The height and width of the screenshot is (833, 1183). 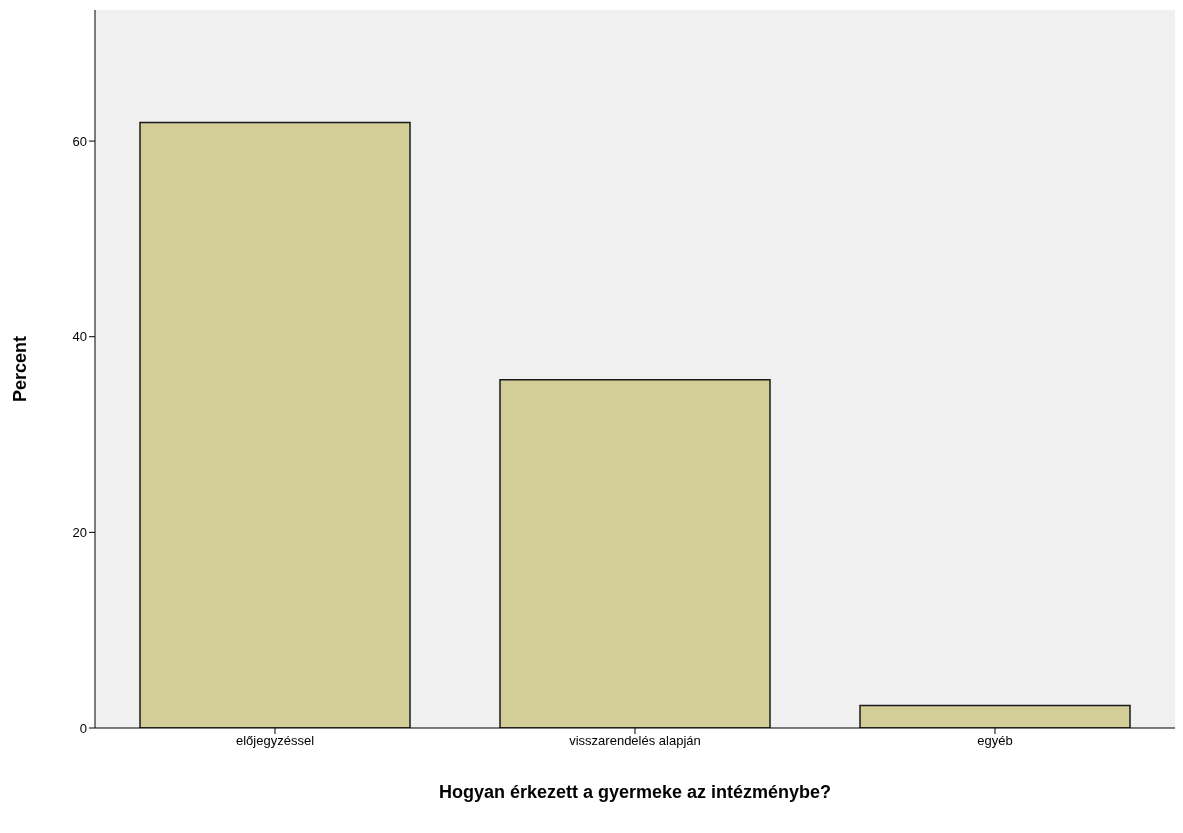 What do you see at coordinates (635, 741) in the screenshot?
I see `x-tick-label: visszarendelés alapján` at bounding box center [635, 741].